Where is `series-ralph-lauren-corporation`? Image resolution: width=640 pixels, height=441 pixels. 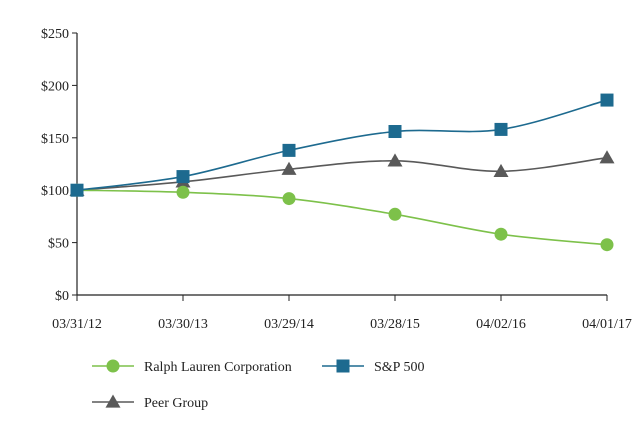
series-ralph-lauren-corporation is located at coordinates (342, 217).